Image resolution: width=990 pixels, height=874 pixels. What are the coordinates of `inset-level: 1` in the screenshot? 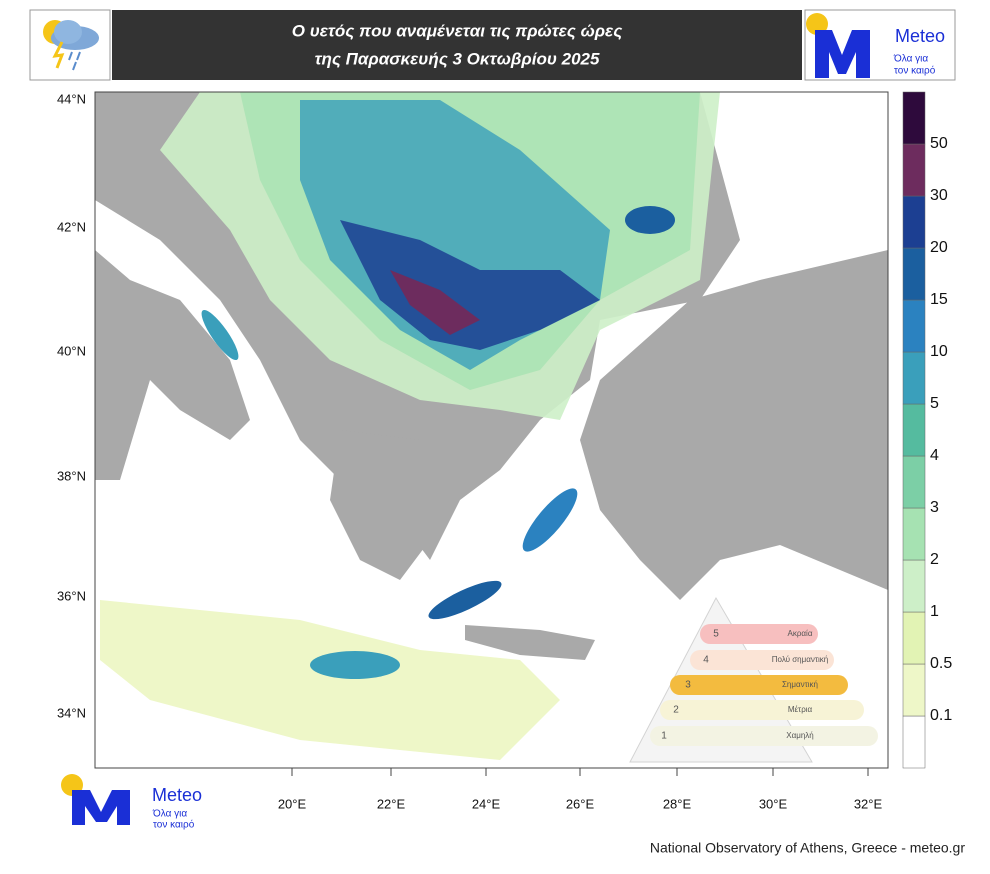 It's located at (664, 736).